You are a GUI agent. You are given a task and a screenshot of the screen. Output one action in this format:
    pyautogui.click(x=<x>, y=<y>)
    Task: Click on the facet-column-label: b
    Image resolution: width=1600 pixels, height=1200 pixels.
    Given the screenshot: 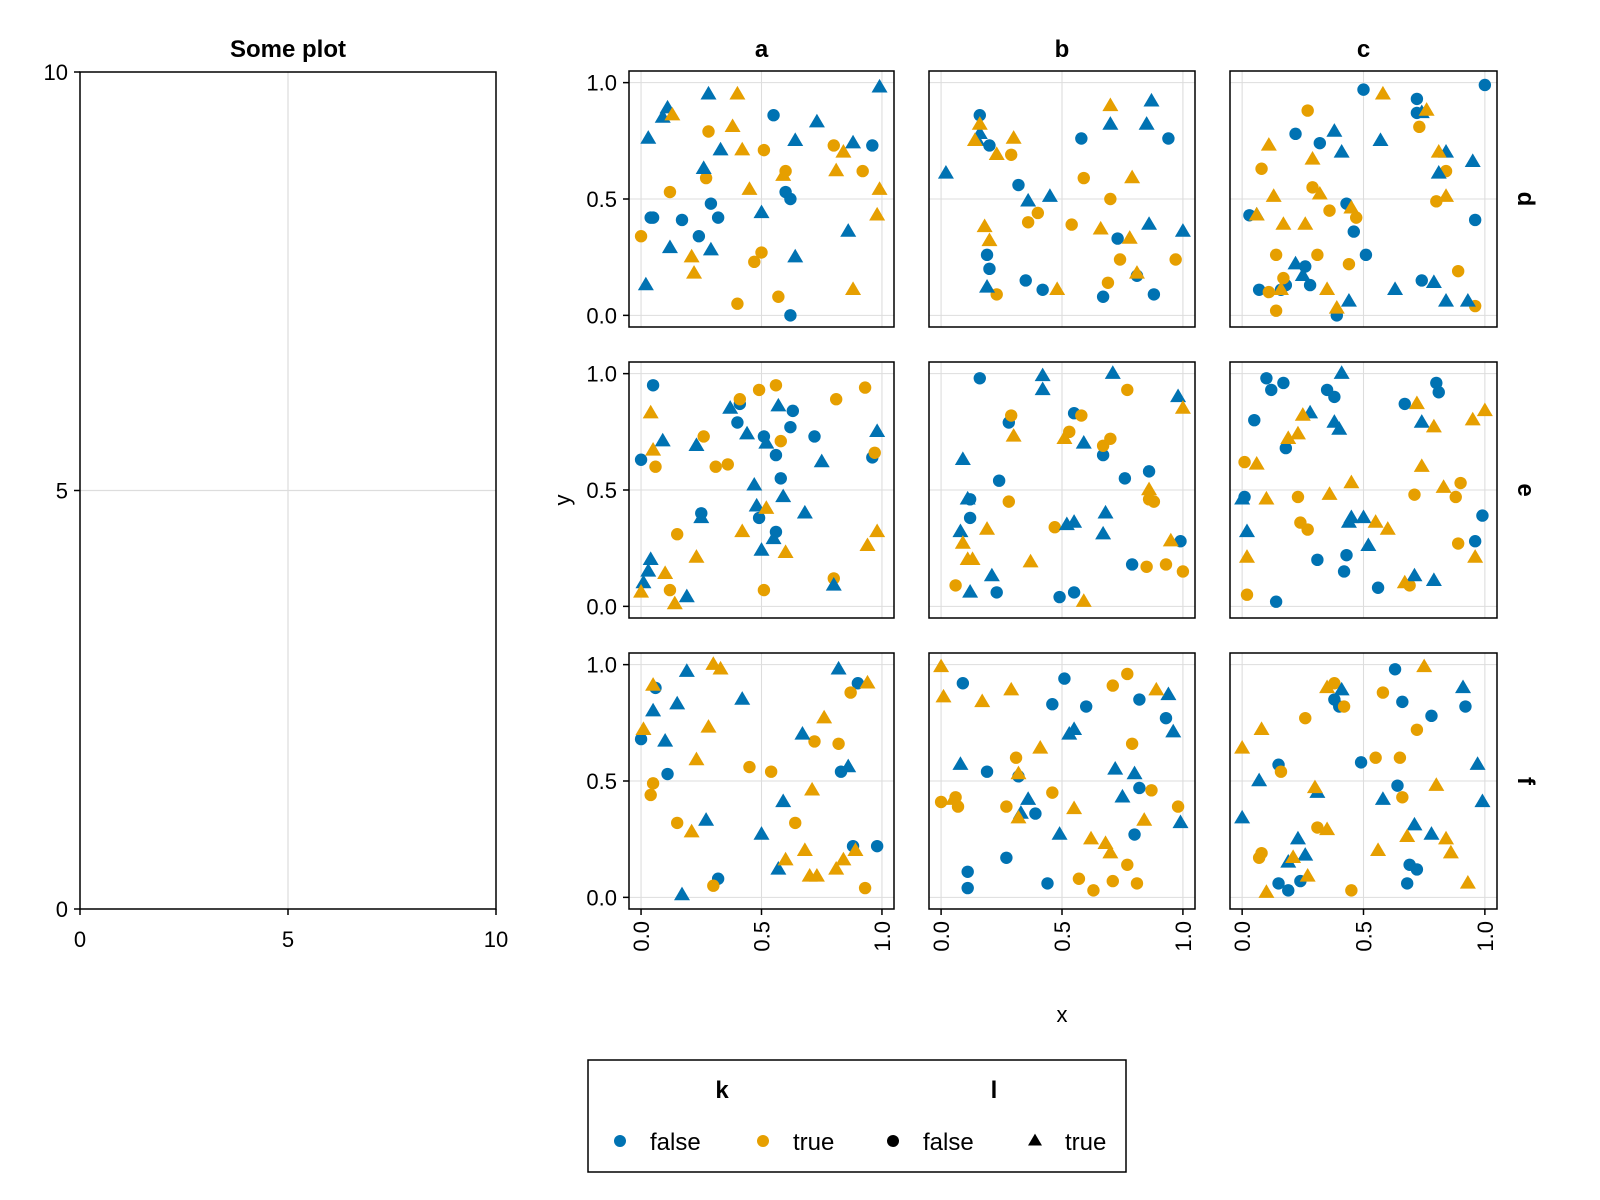 What is the action you would take?
    pyautogui.click(x=1062, y=49)
    